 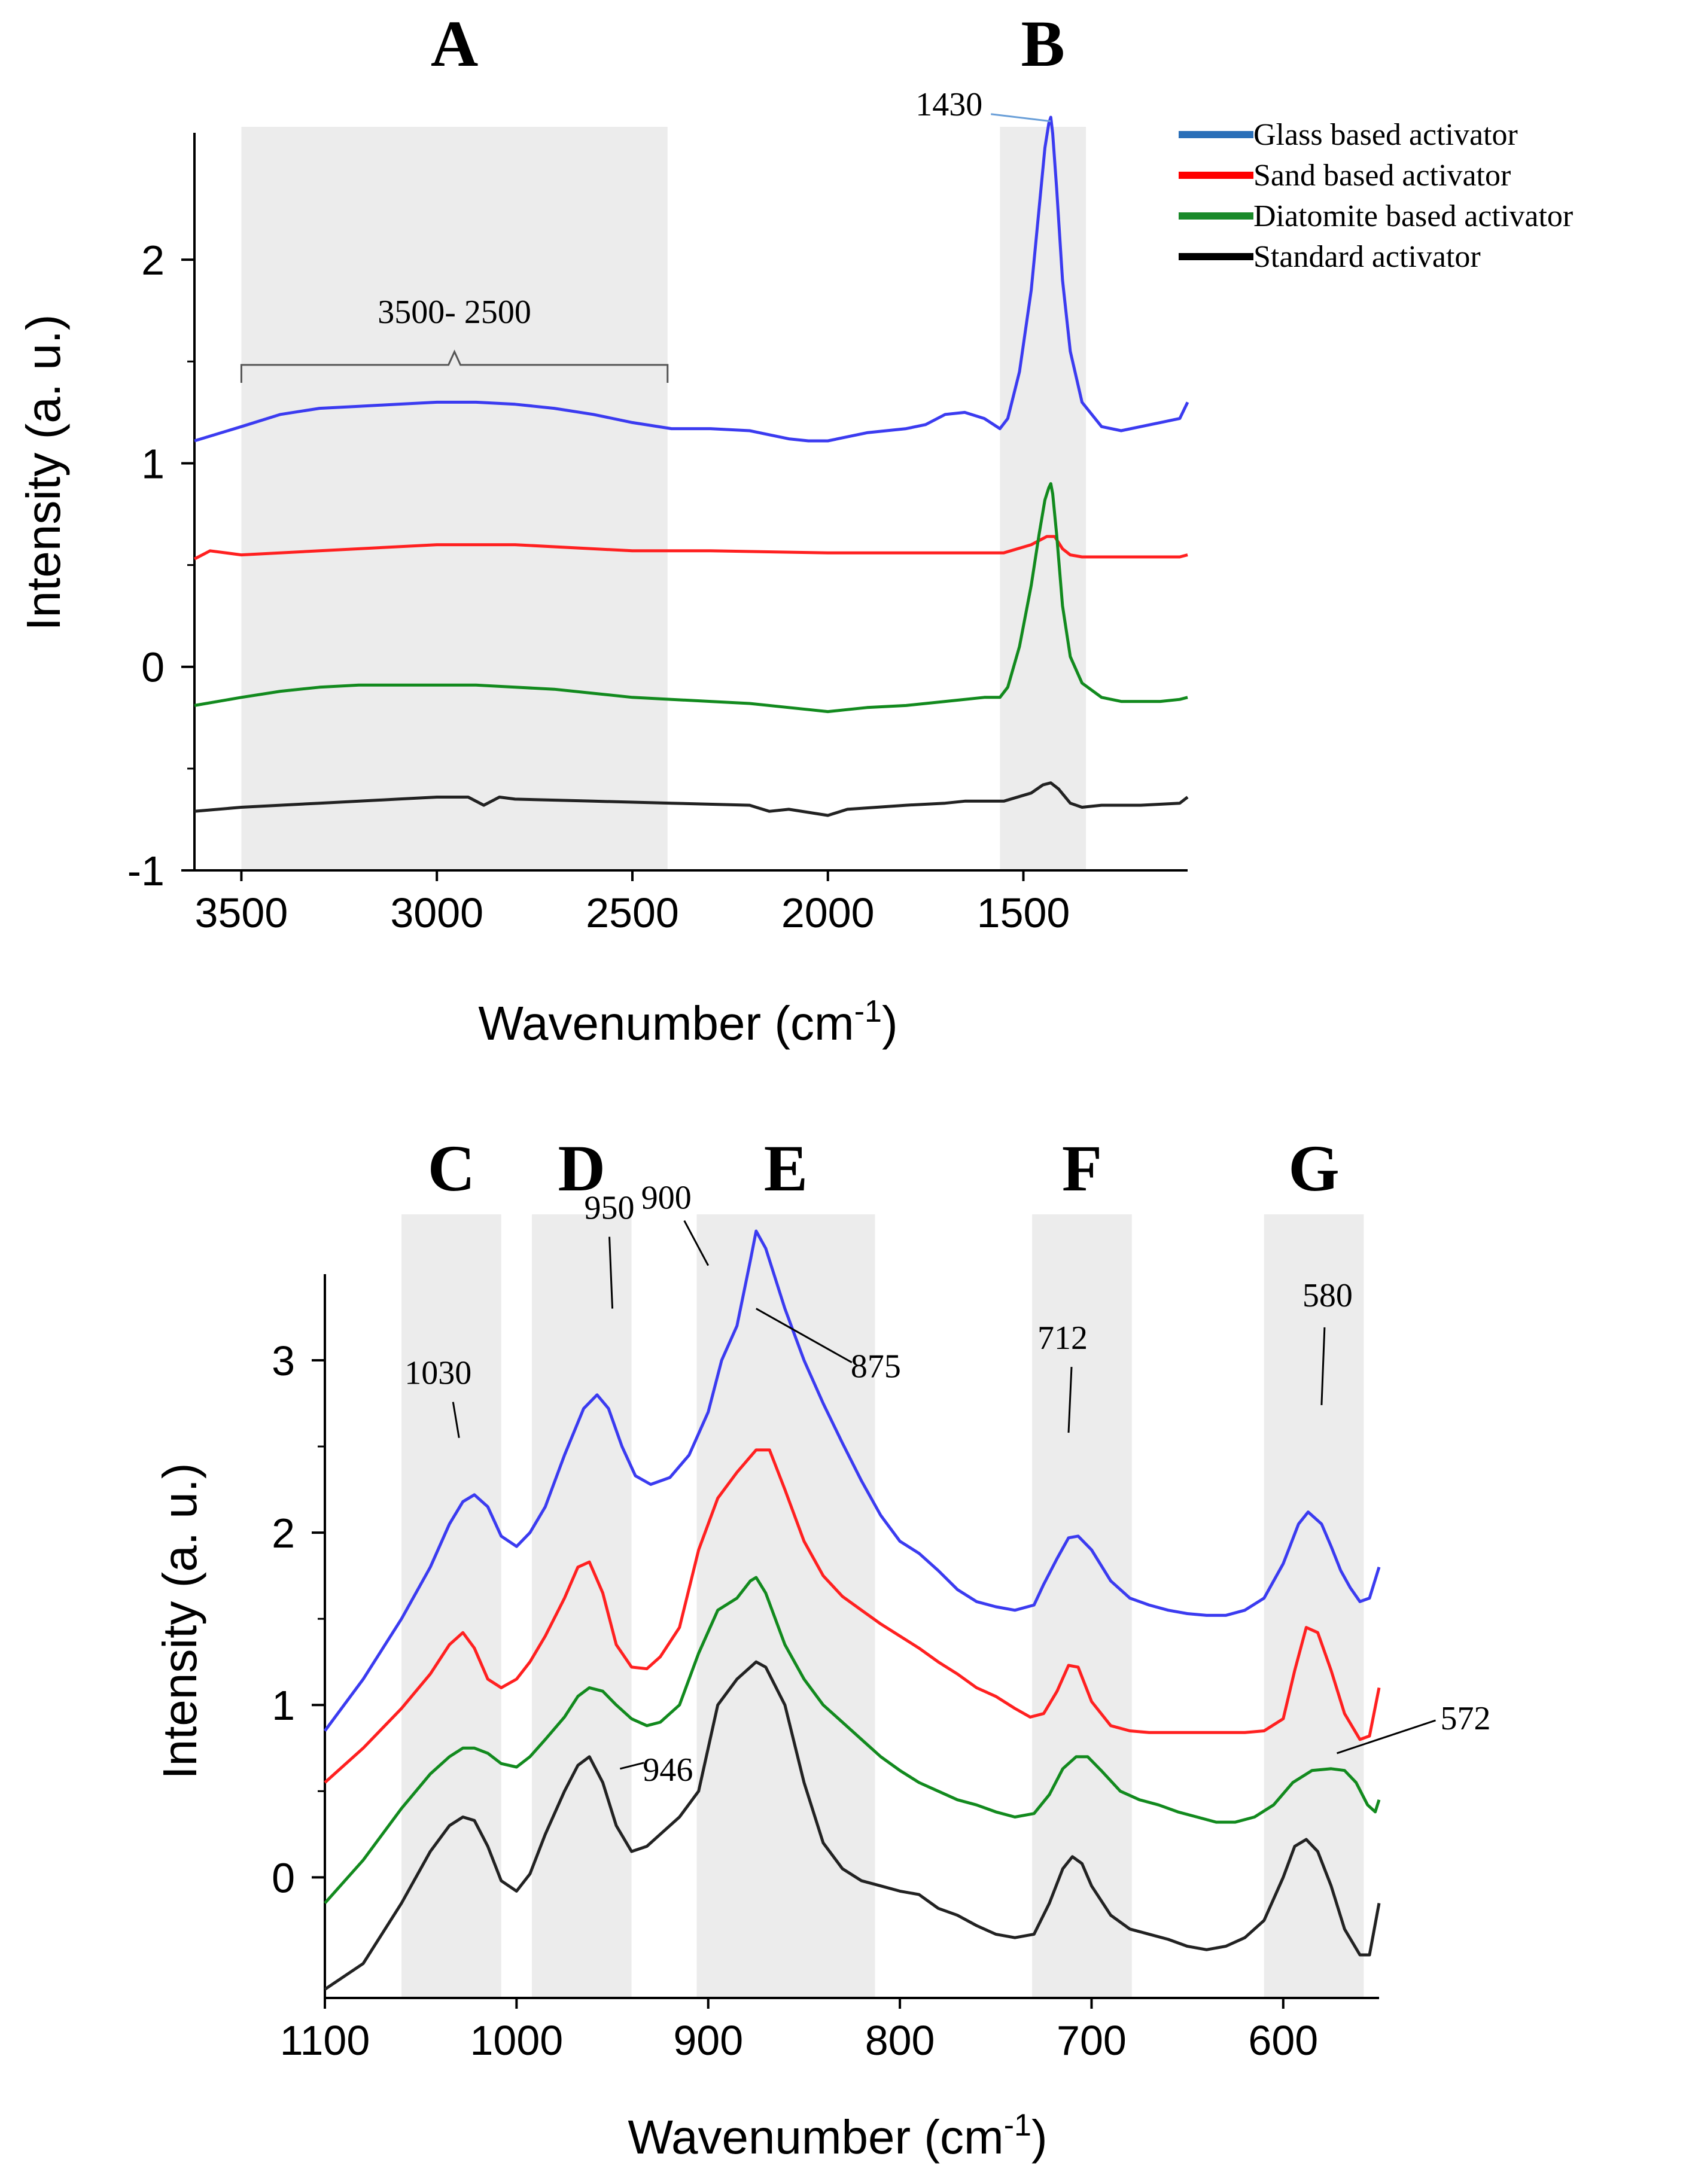 What do you see at coordinates (1043, 44) in the screenshot?
I see `region-b-label: B` at bounding box center [1043, 44].